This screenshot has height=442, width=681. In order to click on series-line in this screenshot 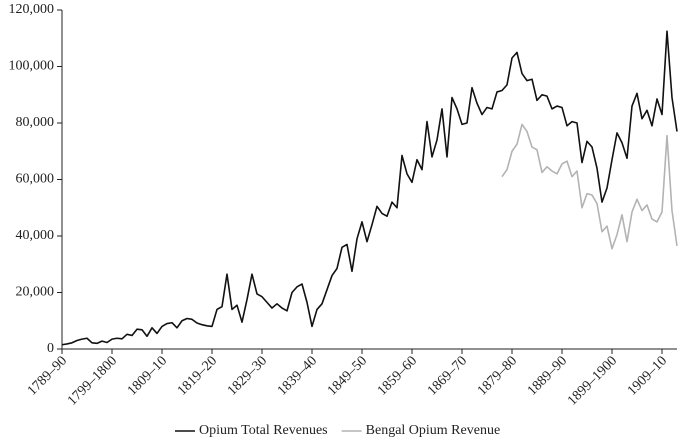, I will do `click(589, 186)`.